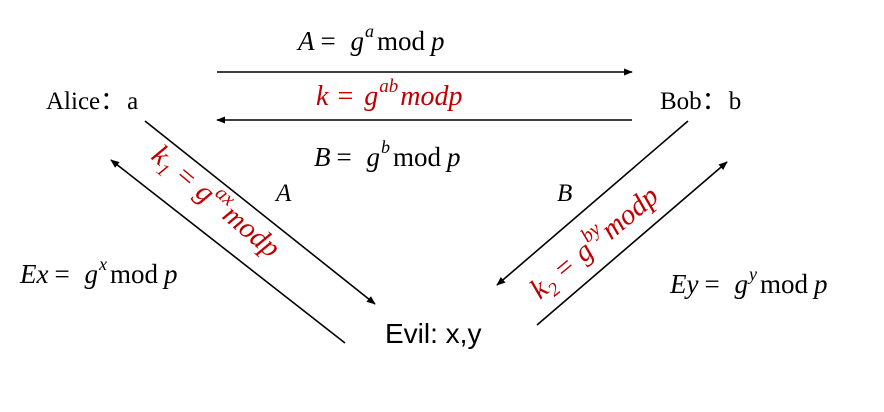 This screenshot has height=412, width=884. I want to click on formula-bob-public: B = gb mod p, so click(387, 154).